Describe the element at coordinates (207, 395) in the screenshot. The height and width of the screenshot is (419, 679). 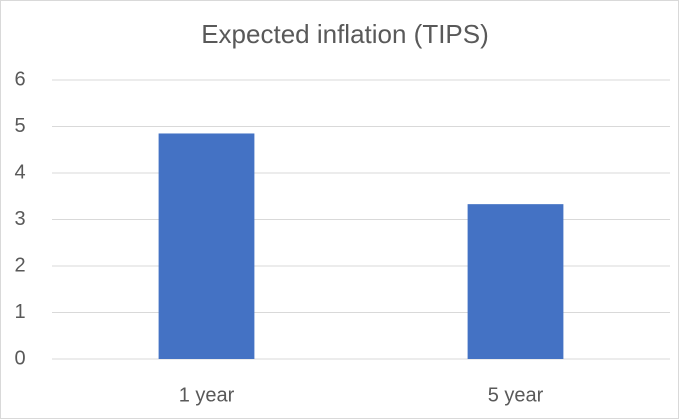
I see `x-tick-label: 1 year` at that location.